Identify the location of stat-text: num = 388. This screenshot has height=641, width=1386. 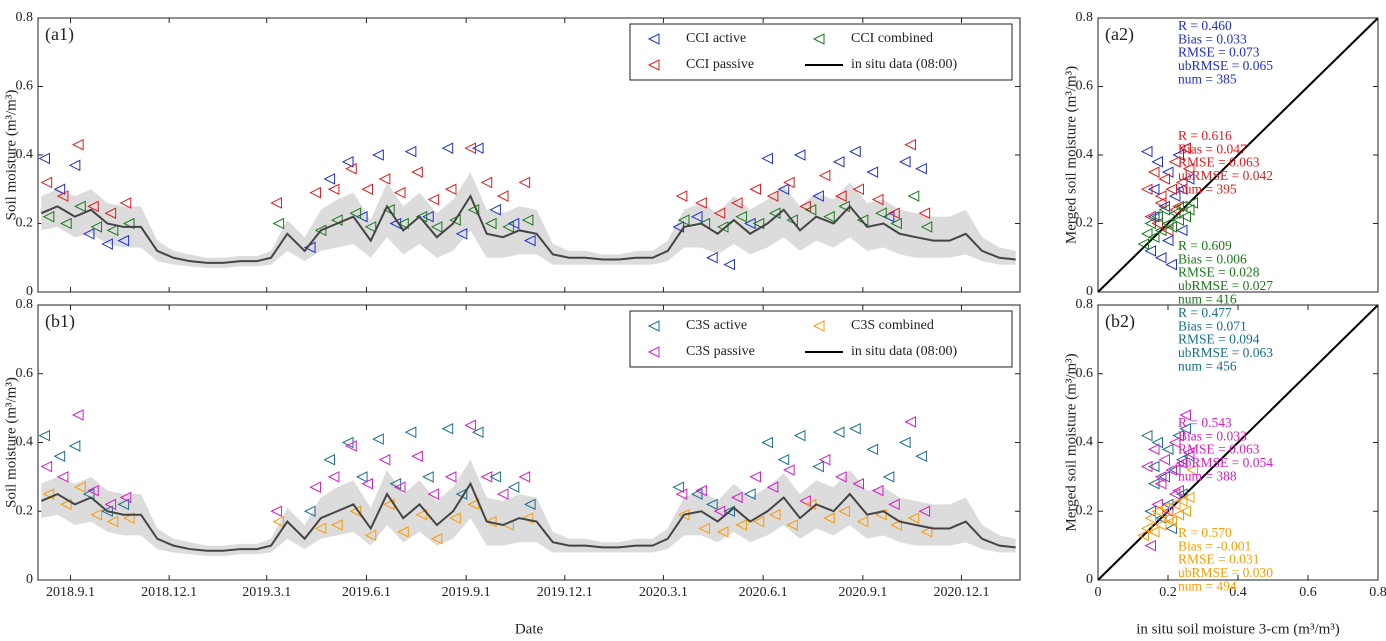
(1207, 475).